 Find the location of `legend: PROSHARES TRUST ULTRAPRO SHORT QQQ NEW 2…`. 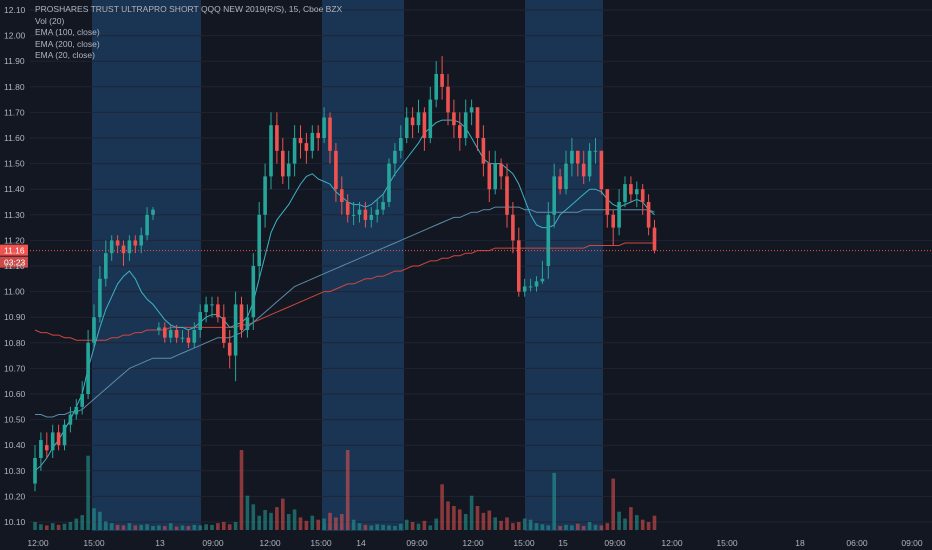

legend: PROSHARES TRUST ULTRAPRO SHORT QQQ NEW 2… is located at coordinates (188, 33).